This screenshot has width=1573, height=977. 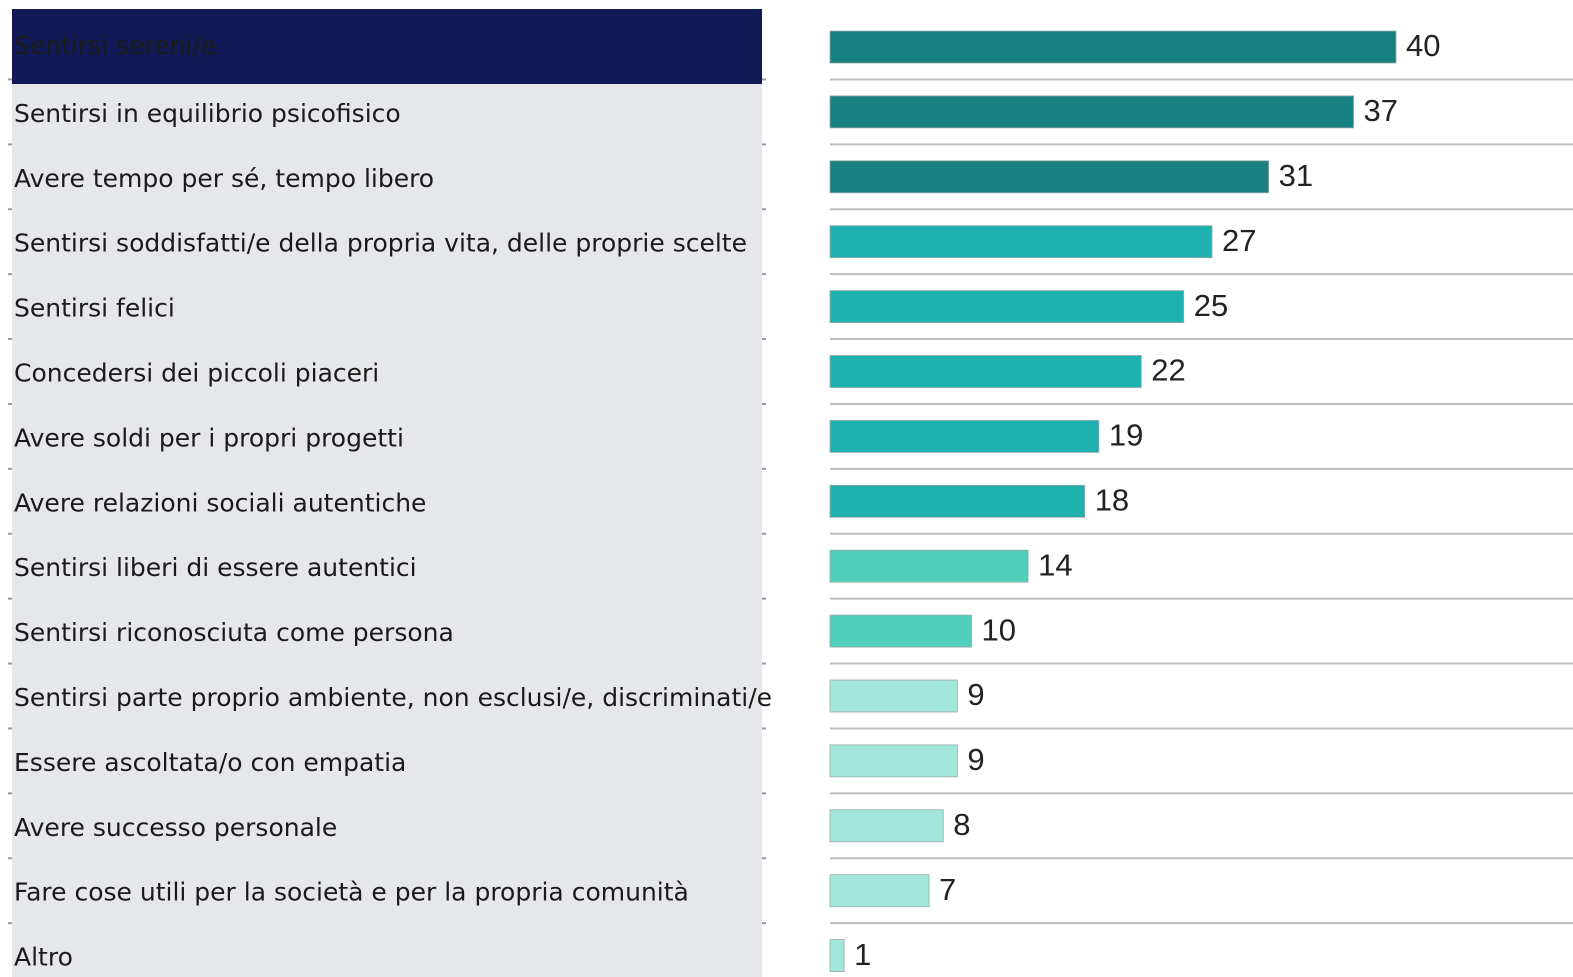 What do you see at coordinates (1296, 175) in the screenshot?
I see `value-label: 31` at bounding box center [1296, 175].